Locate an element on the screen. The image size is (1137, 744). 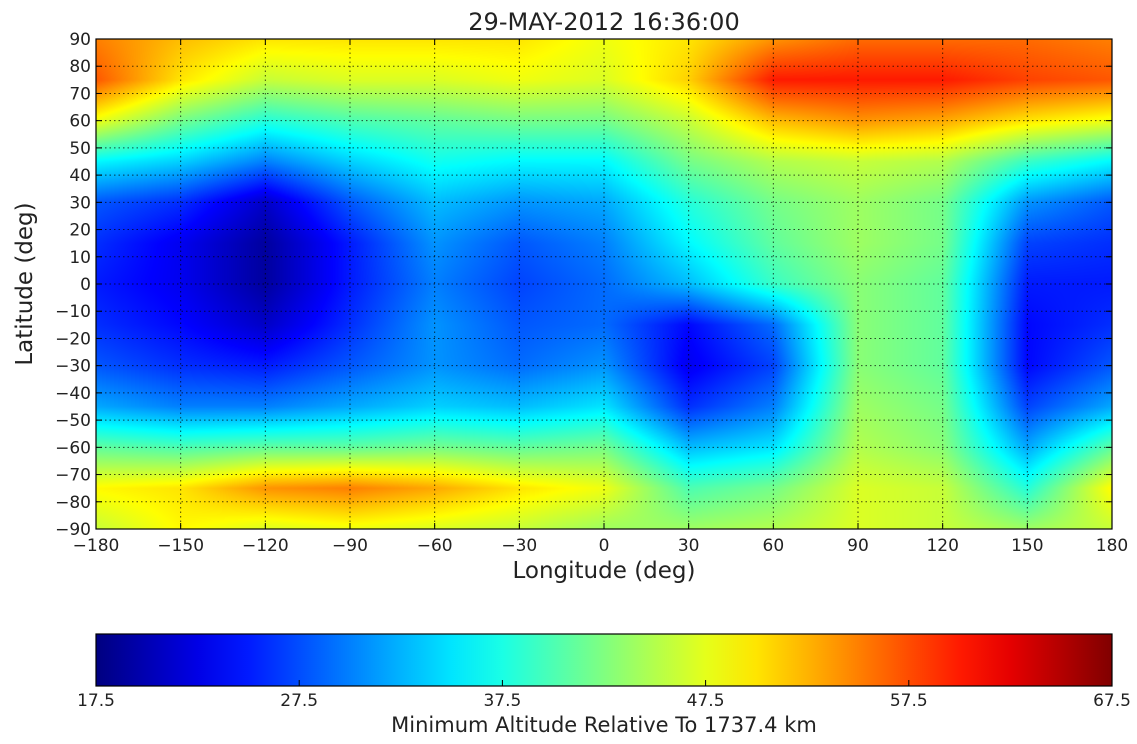
y-tick-label: 80 is located at coordinates (80, 67).